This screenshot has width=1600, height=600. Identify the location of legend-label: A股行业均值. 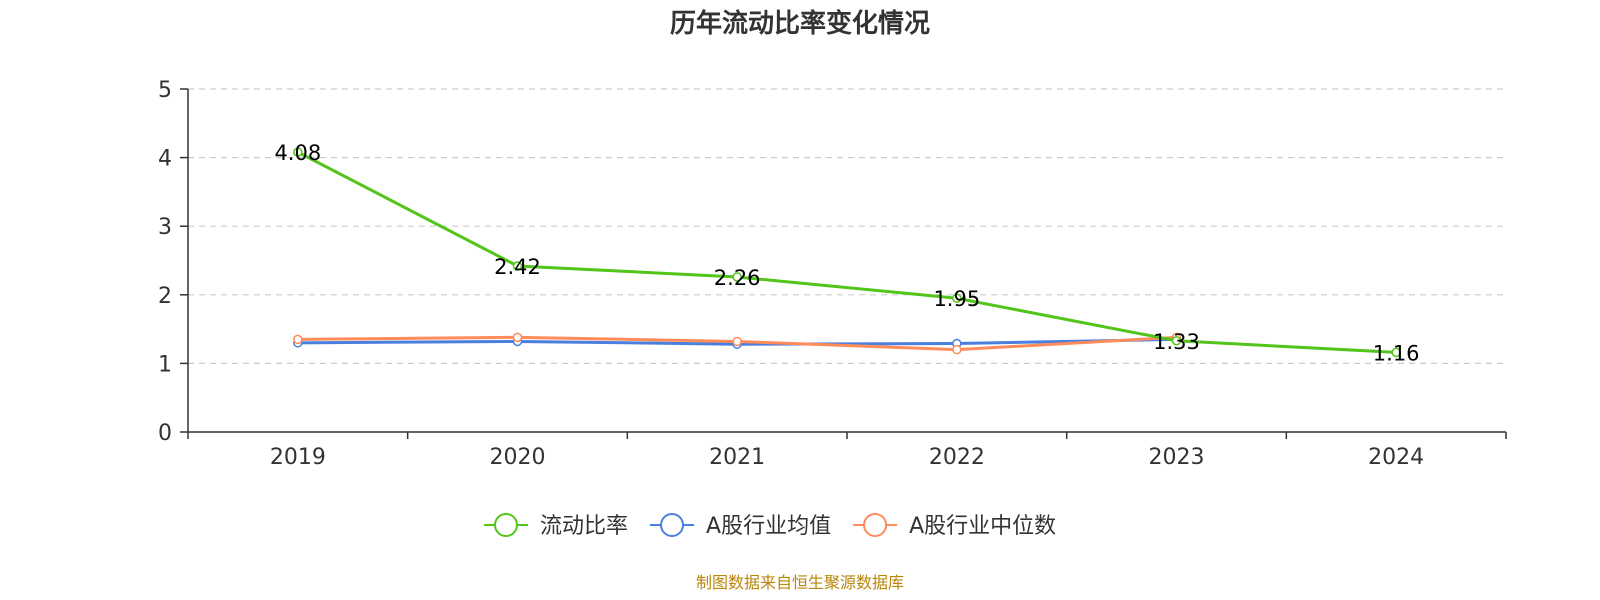
(768, 526).